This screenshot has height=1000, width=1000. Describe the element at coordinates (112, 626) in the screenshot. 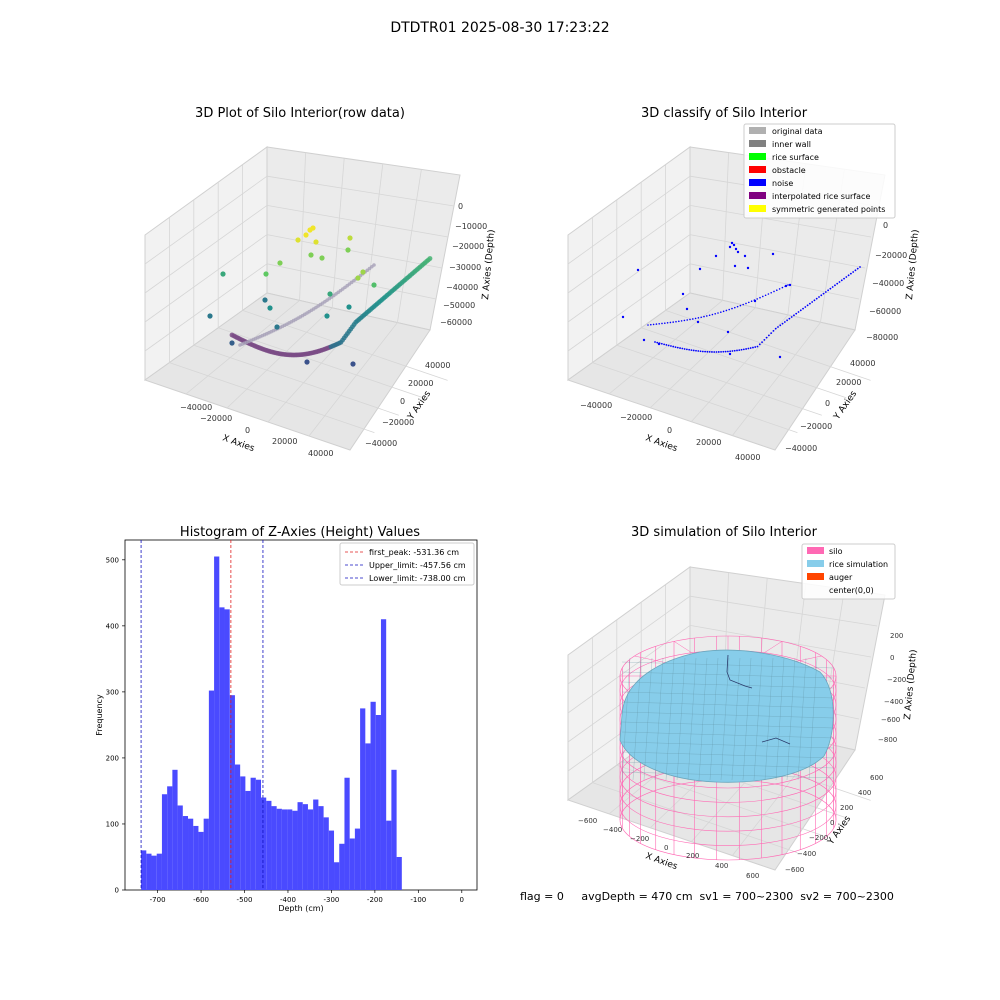

I see `histogram-ytick-label: 400` at that location.